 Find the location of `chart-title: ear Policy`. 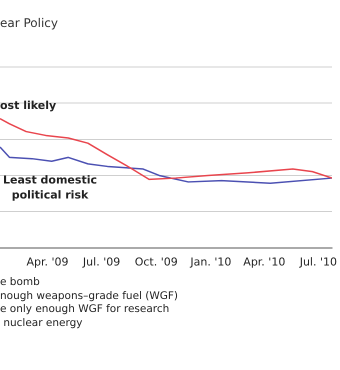

chart-title: ear Policy is located at coordinates (29, 23).